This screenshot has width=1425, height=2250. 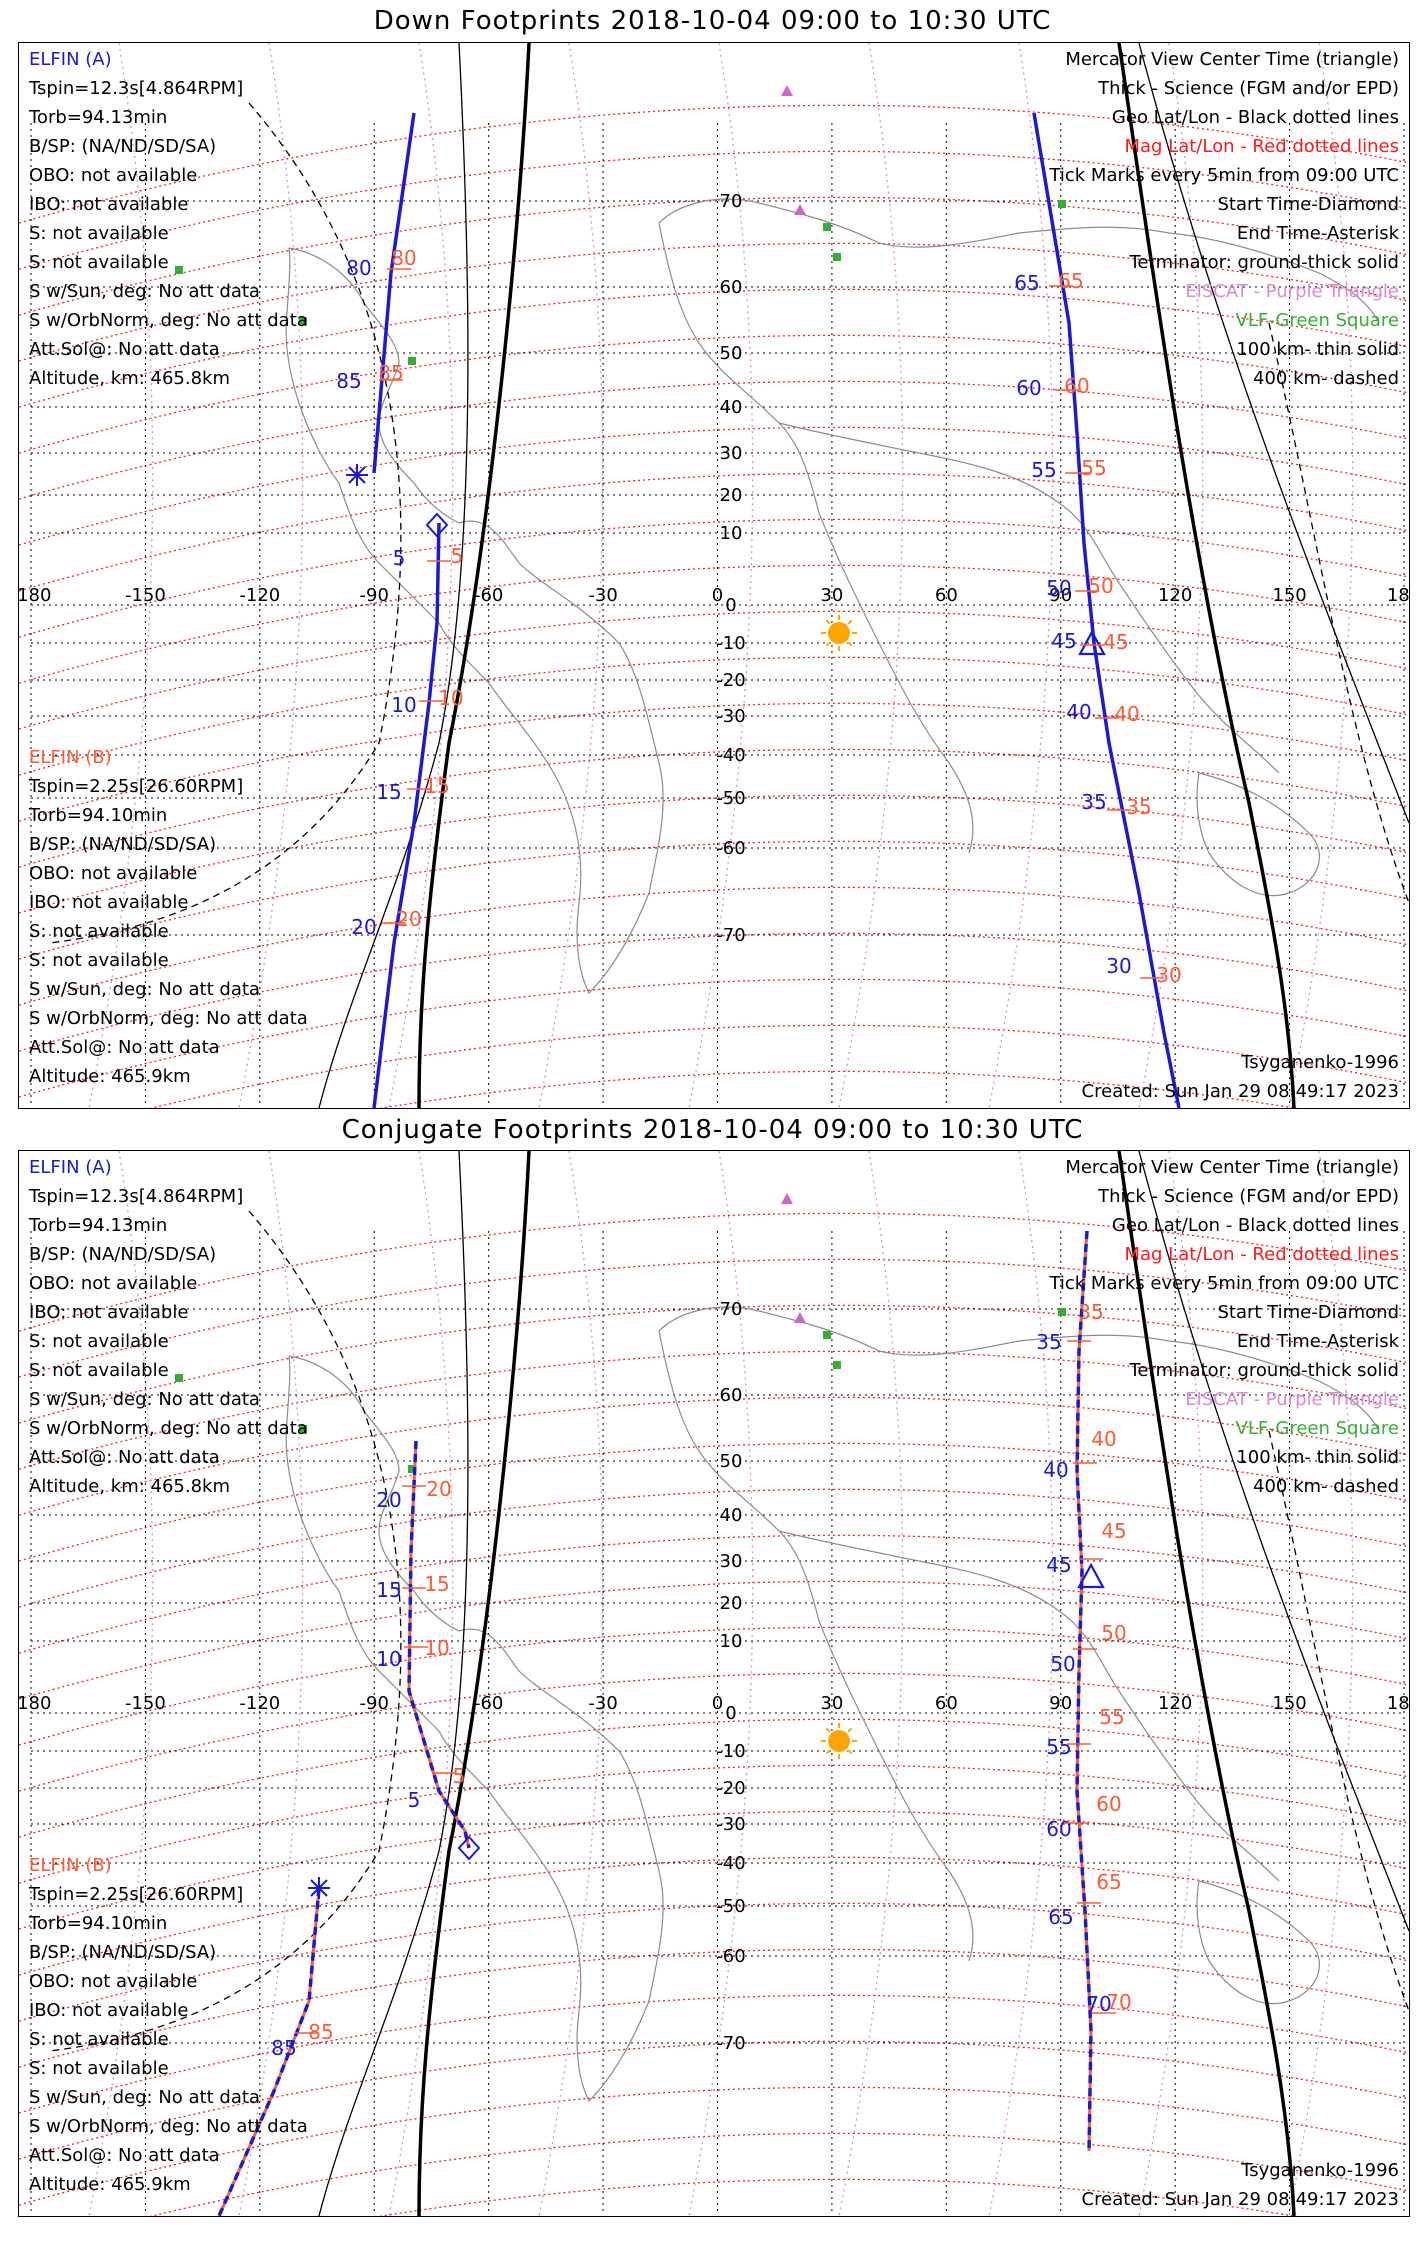 I want to click on track-tick-label-orange: 70, so click(x=1118, y=2002).